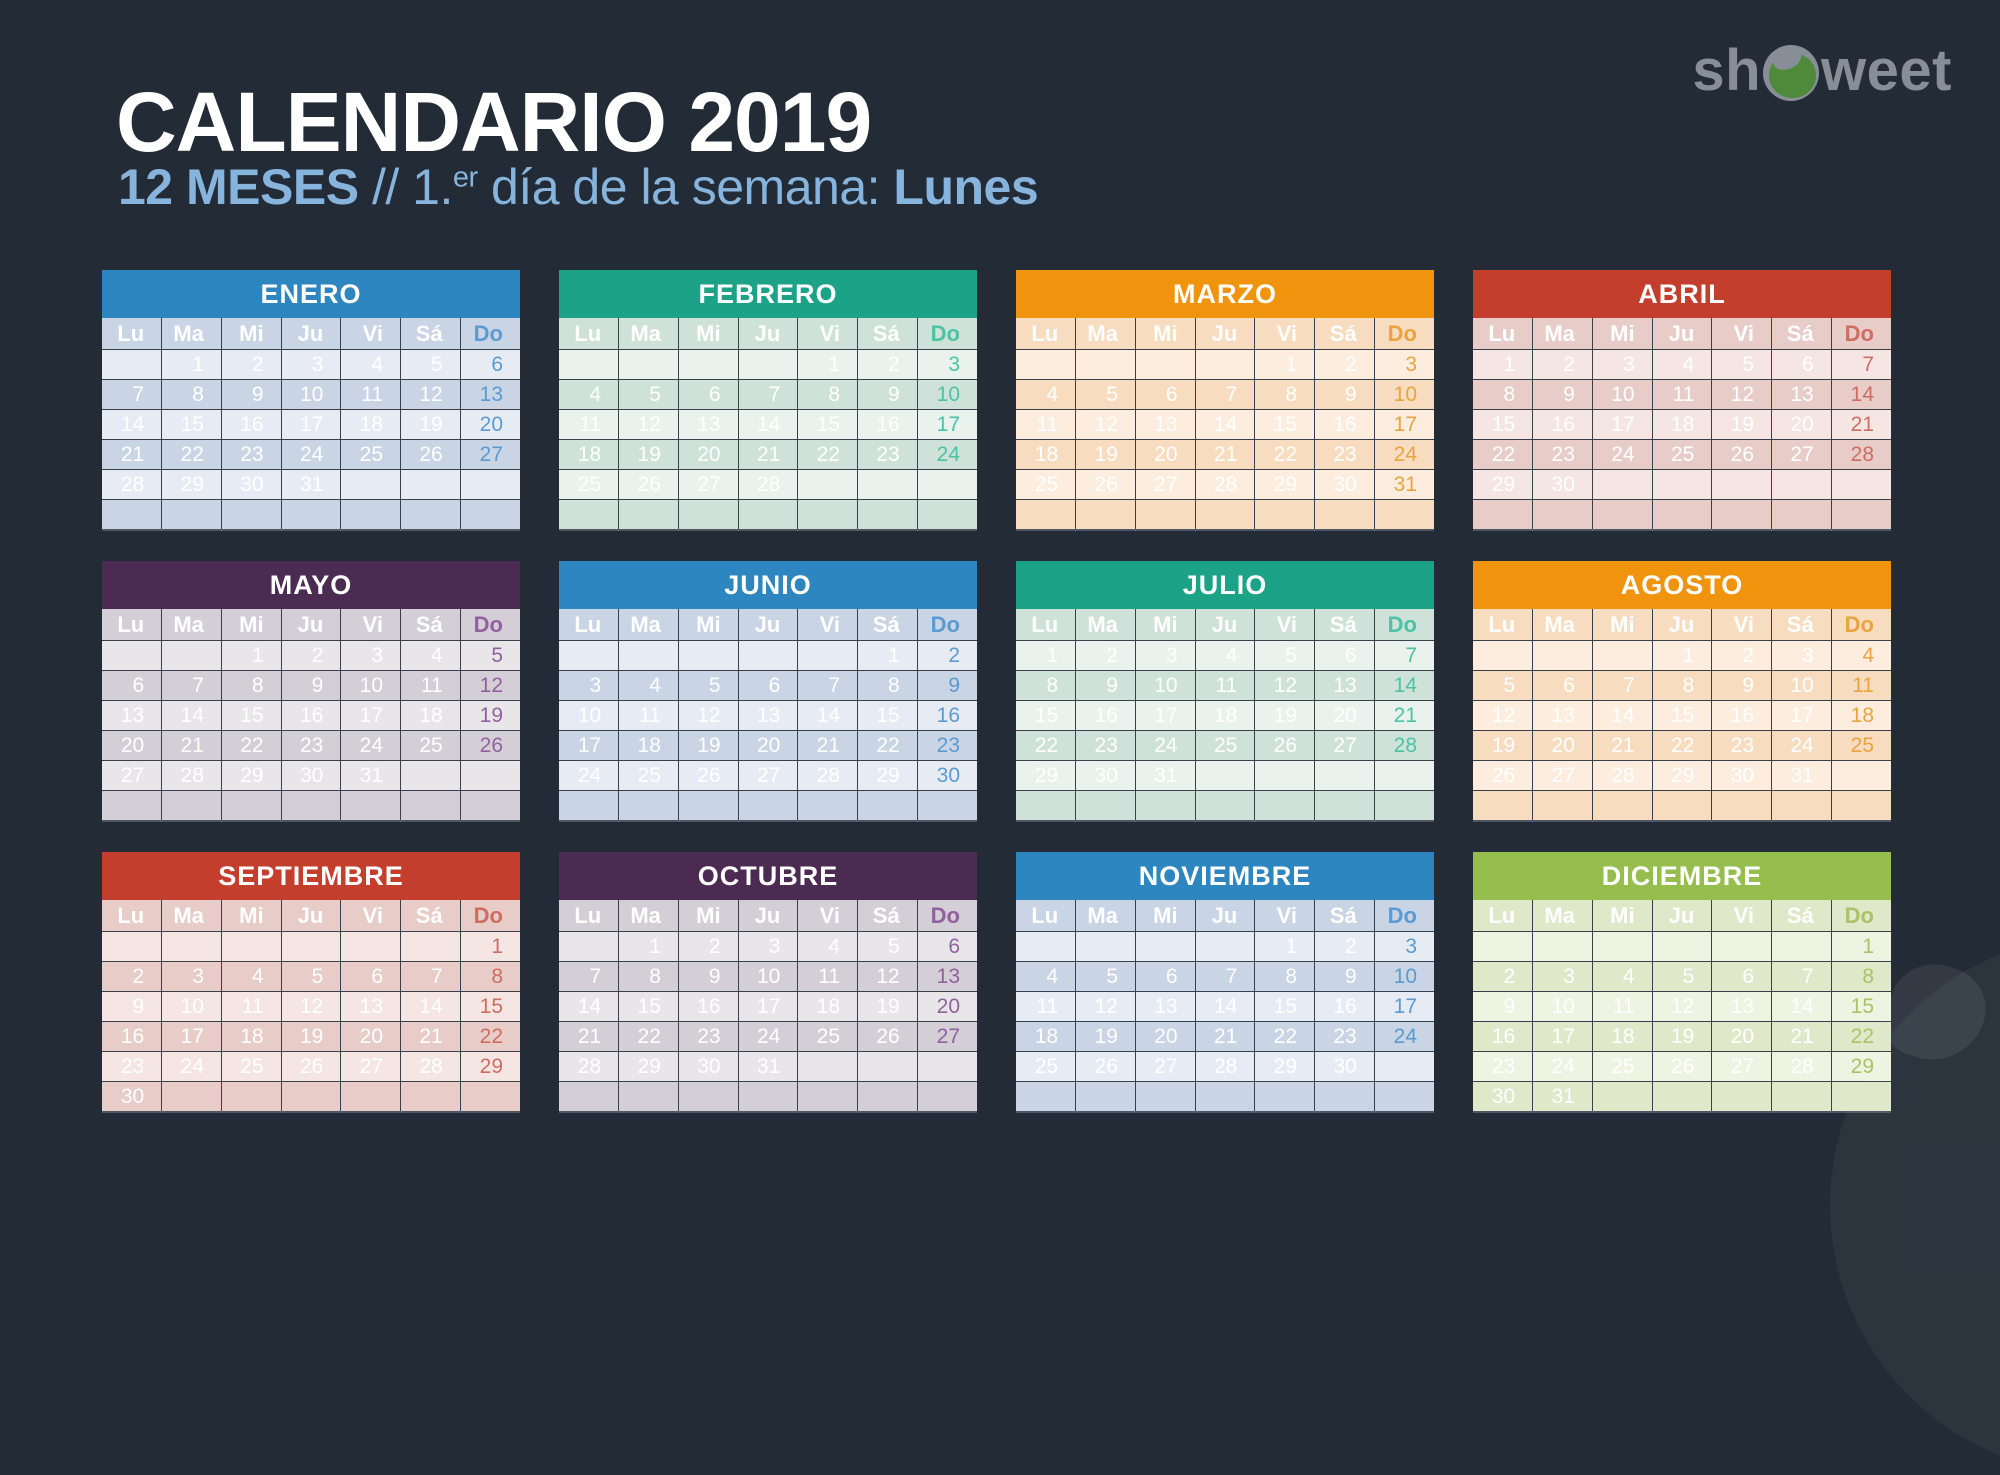 Image resolution: width=2000 pixels, height=1475 pixels. What do you see at coordinates (708, 775) in the screenshot?
I see `day-cell: 26` at bounding box center [708, 775].